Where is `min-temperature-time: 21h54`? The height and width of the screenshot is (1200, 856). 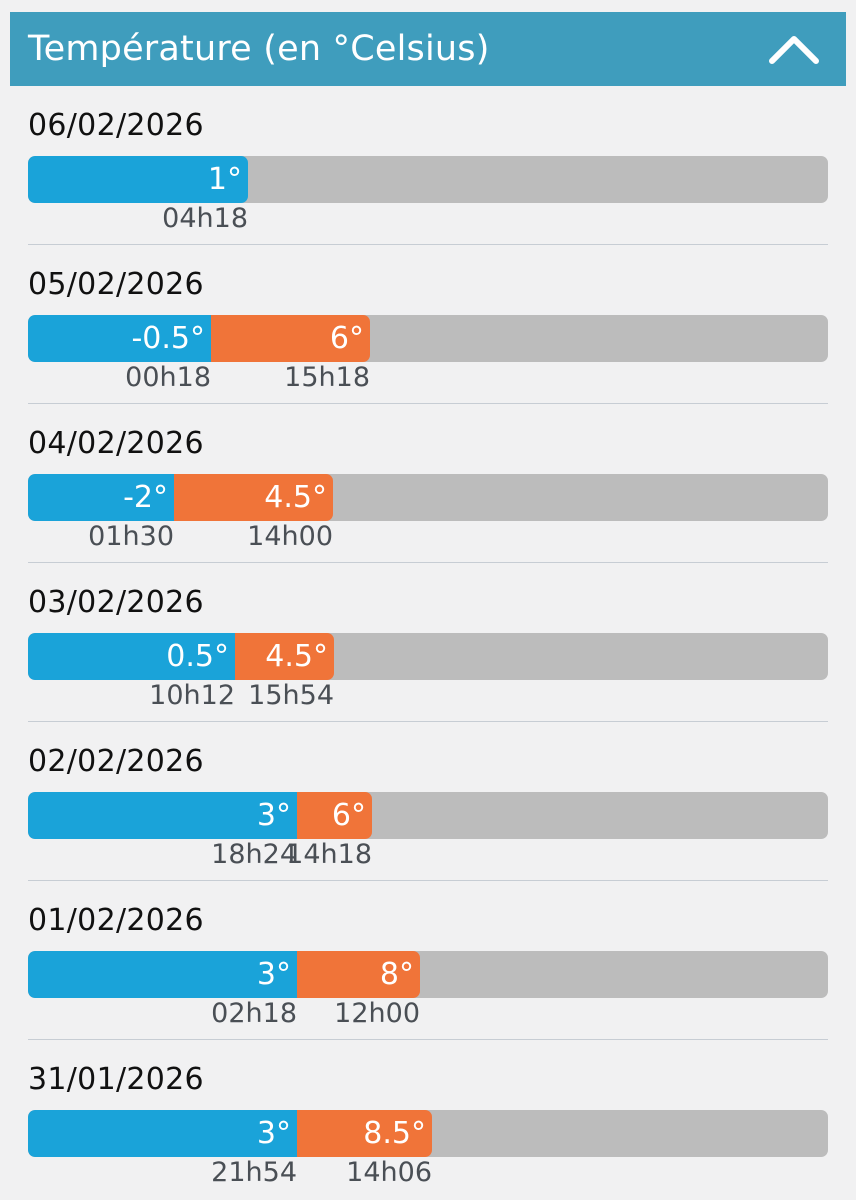 min-temperature-time: 21h54 is located at coordinates (254, 1172).